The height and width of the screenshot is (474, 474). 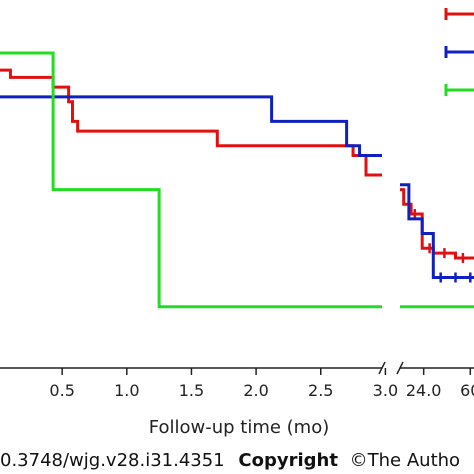 What do you see at coordinates (400, 368) in the screenshot?
I see `axis-break-right` at bounding box center [400, 368].